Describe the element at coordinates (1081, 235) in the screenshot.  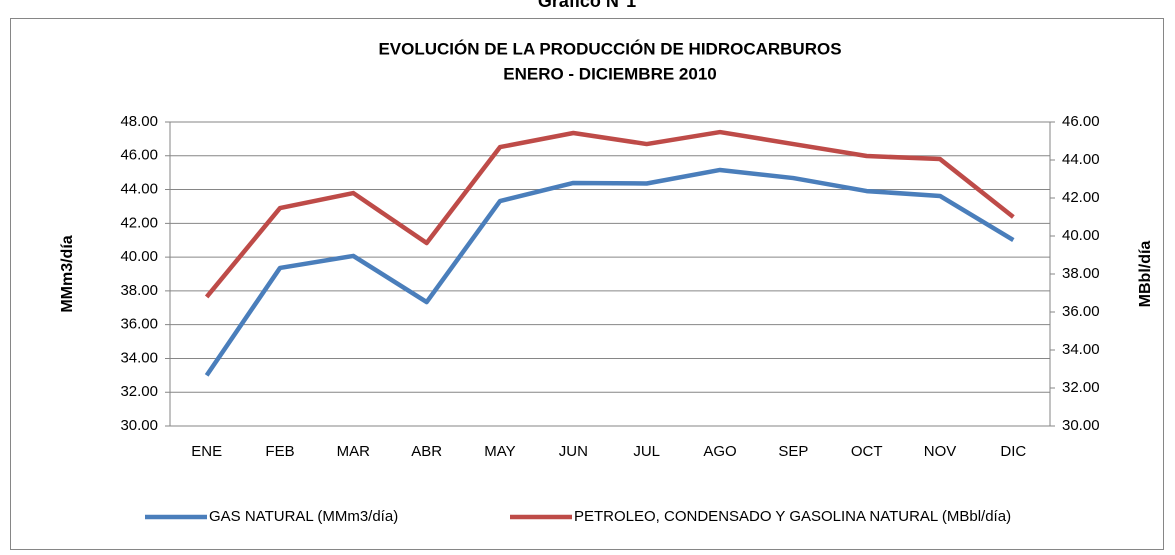
I see `y2-tick-label: 40.00` at that location.